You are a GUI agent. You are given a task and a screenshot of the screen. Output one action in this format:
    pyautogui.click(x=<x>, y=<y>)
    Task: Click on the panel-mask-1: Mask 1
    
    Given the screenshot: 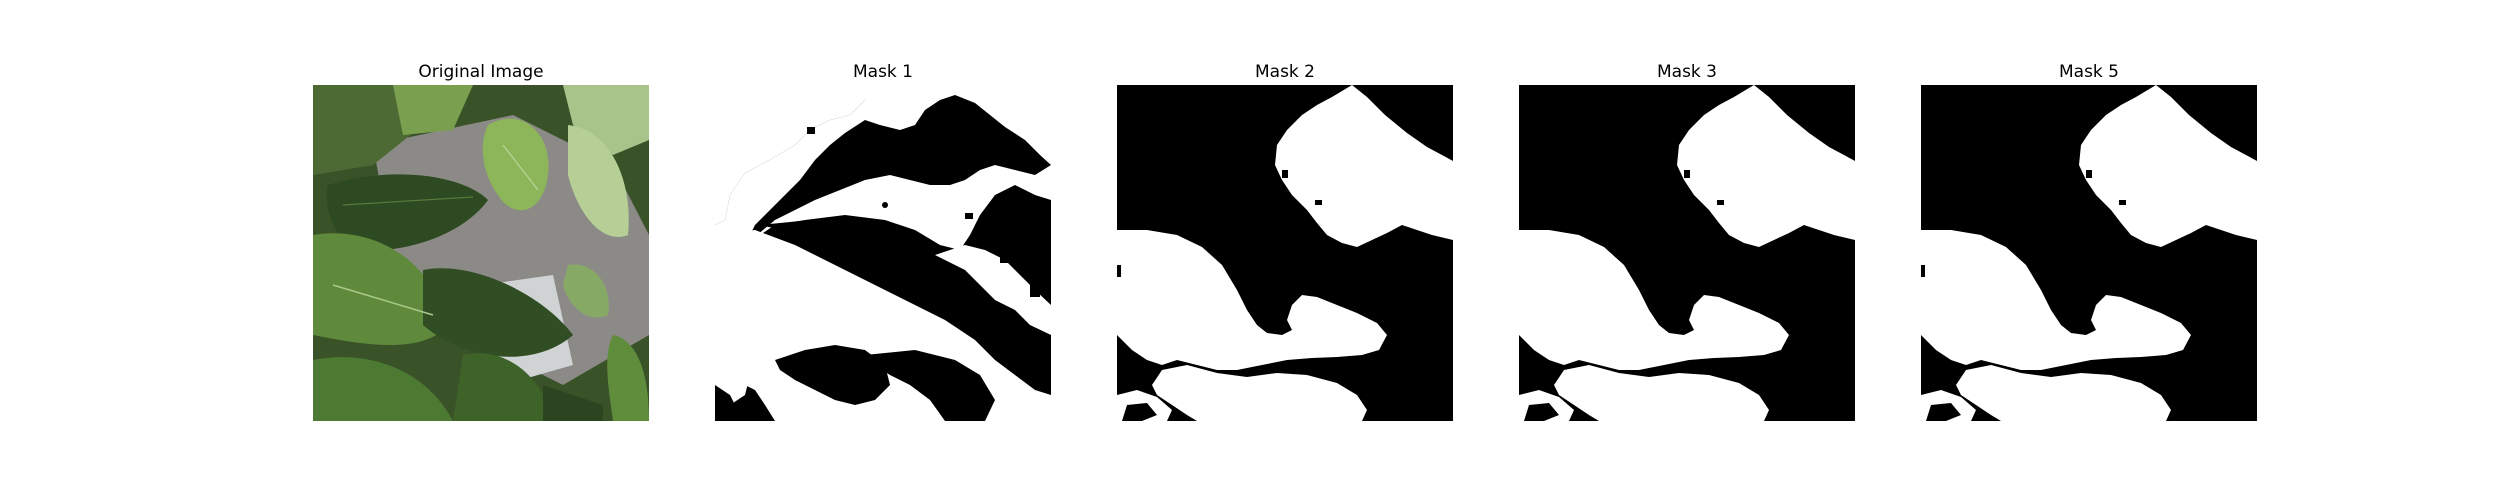 What is the action you would take?
    pyautogui.click(x=883, y=240)
    